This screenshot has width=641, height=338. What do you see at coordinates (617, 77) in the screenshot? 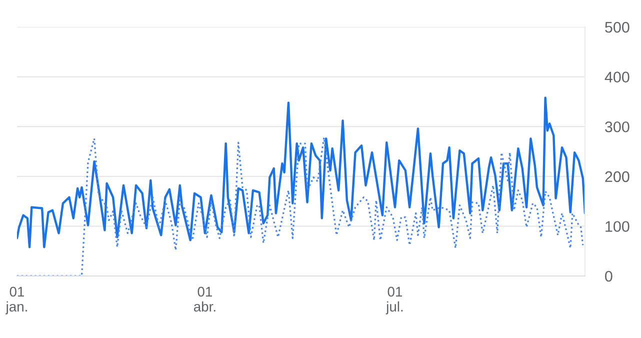
I see `y-tick-label: 400` at bounding box center [617, 77].